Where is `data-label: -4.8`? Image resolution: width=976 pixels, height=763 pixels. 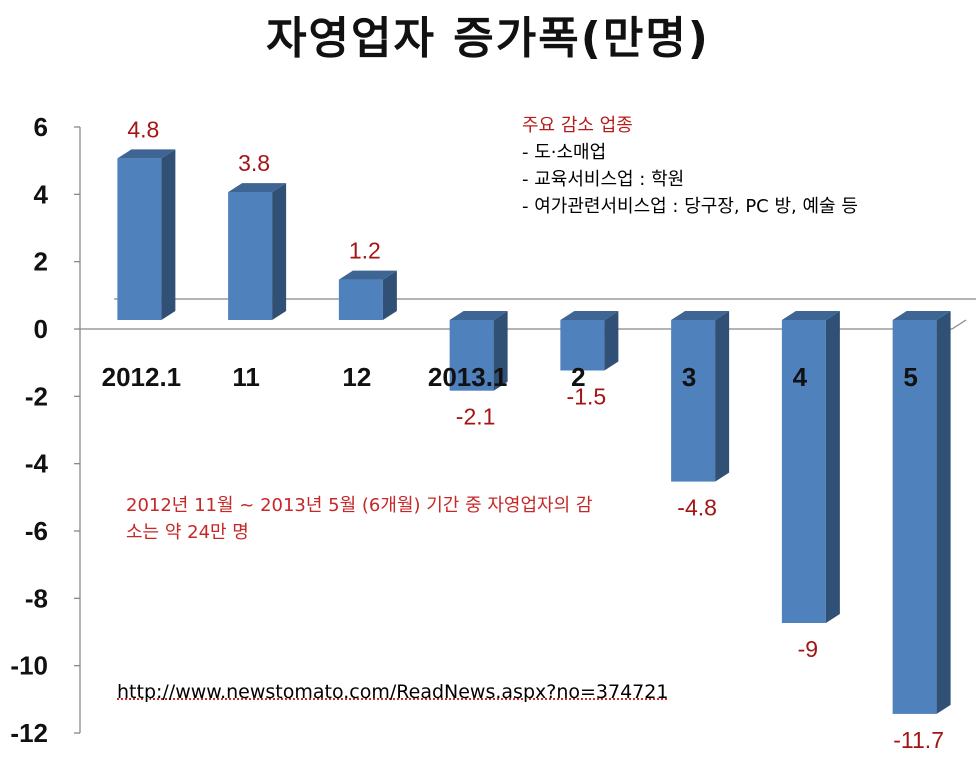 data-label: -4.8 is located at coordinates (697, 508).